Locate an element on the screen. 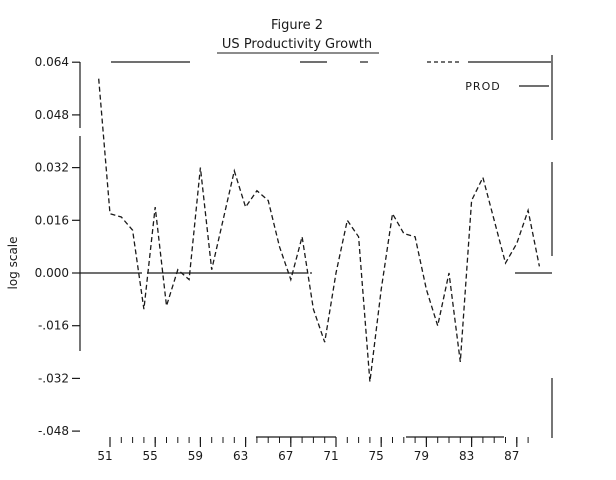  y-axis-title: log scale is located at coordinates (13, 262).